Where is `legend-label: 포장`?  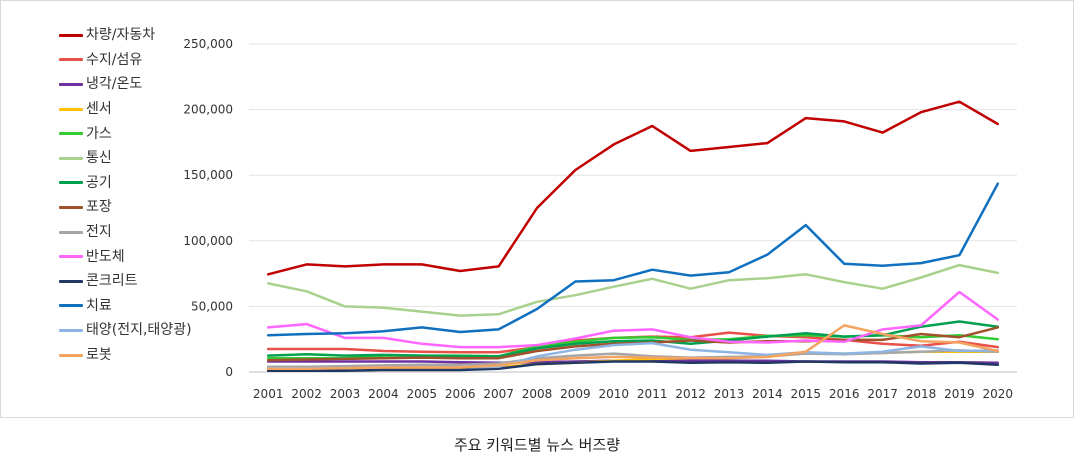
legend-label: 포장 is located at coordinates (99, 207).